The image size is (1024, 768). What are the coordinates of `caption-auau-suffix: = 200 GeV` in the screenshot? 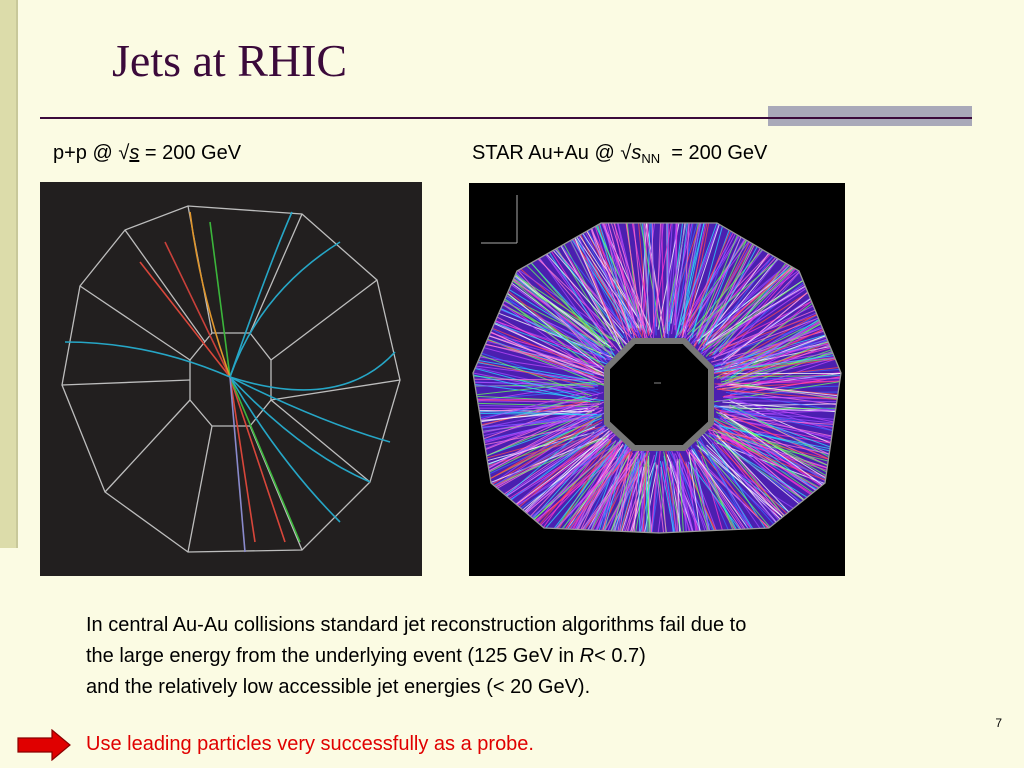 It's located at (714, 153).